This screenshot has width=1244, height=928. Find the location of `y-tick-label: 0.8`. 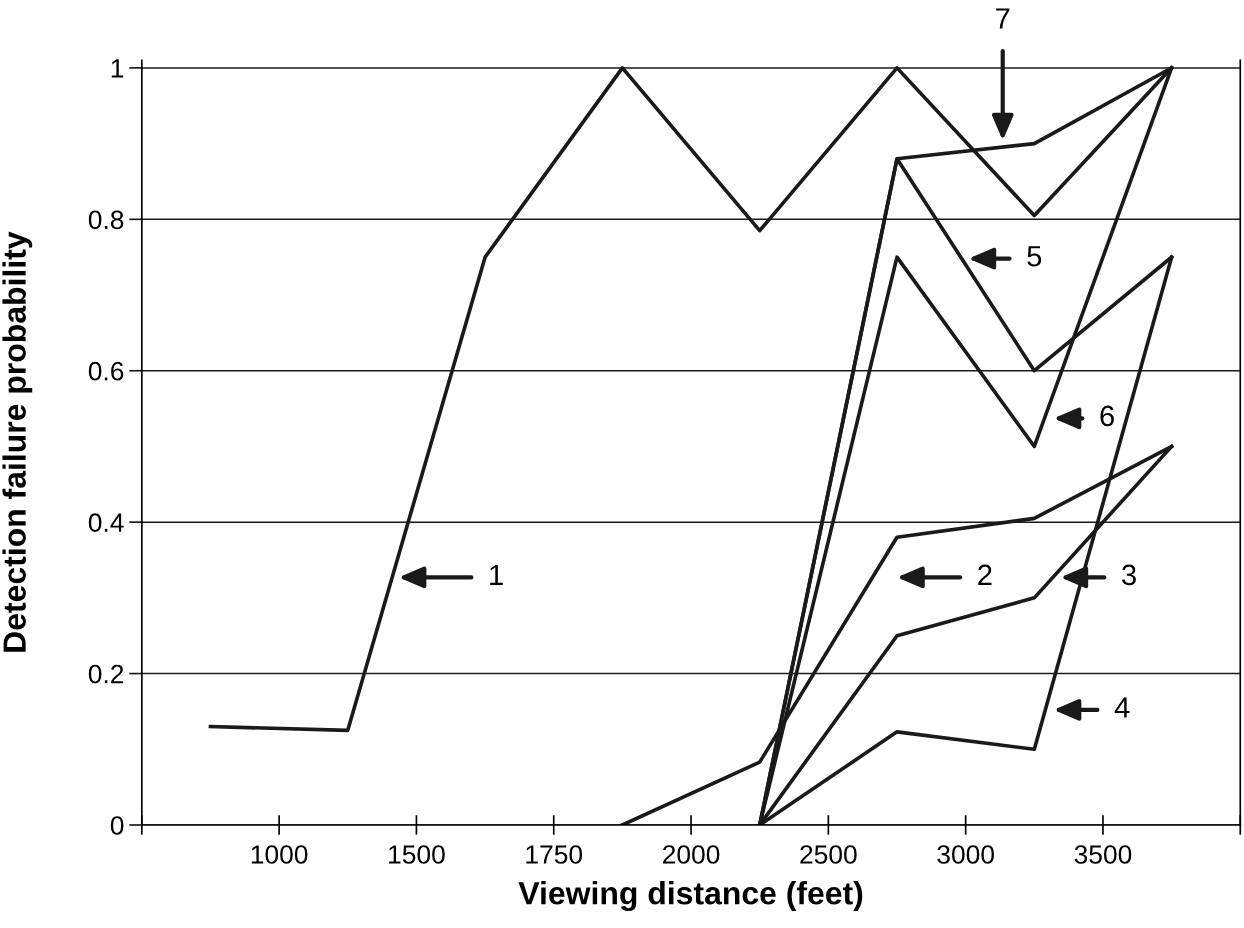

y-tick-label: 0.8 is located at coordinates (106, 220).